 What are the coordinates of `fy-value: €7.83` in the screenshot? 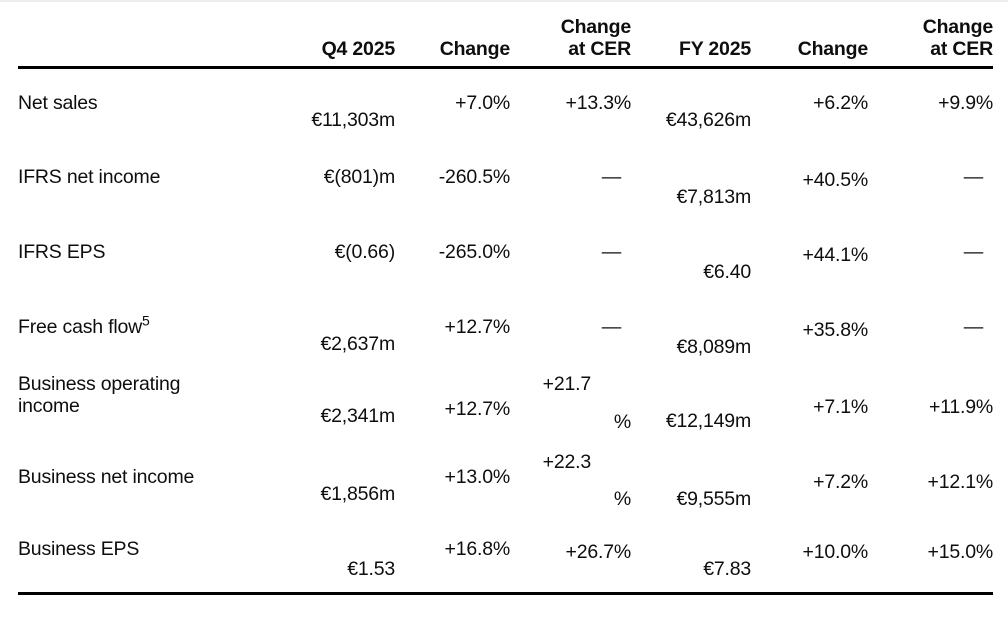 It's located at (727, 569).